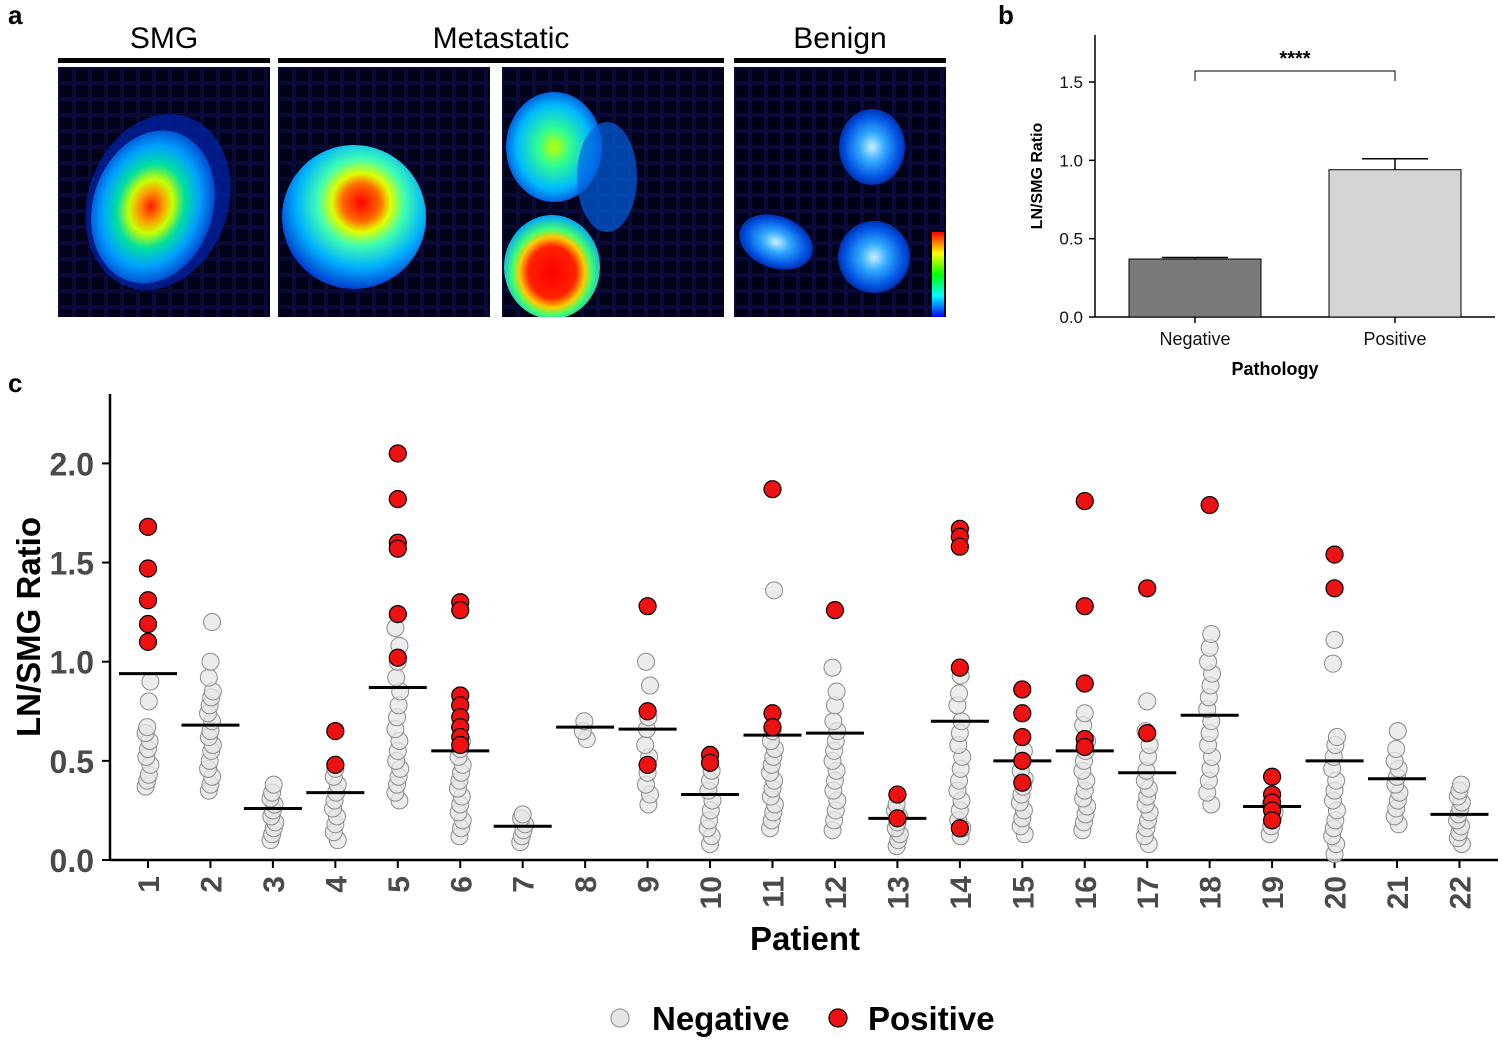 The height and width of the screenshot is (1052, 1502). What do you see at coordinates (840, 38) in the screenshot?
I see `benign-group-label: Benign` at bounding box center [840, 38].